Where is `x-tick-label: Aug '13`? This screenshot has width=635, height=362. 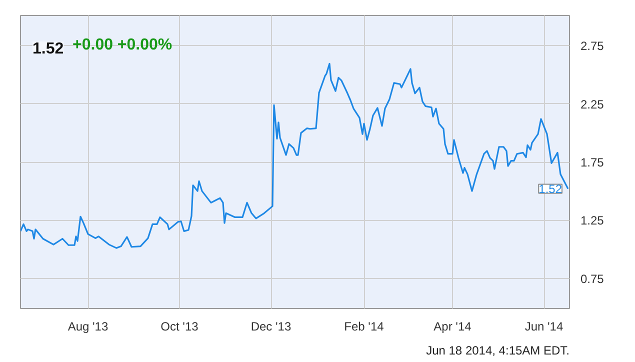
x-tick-label: Aug '13 is located at coordinates (88, 327).